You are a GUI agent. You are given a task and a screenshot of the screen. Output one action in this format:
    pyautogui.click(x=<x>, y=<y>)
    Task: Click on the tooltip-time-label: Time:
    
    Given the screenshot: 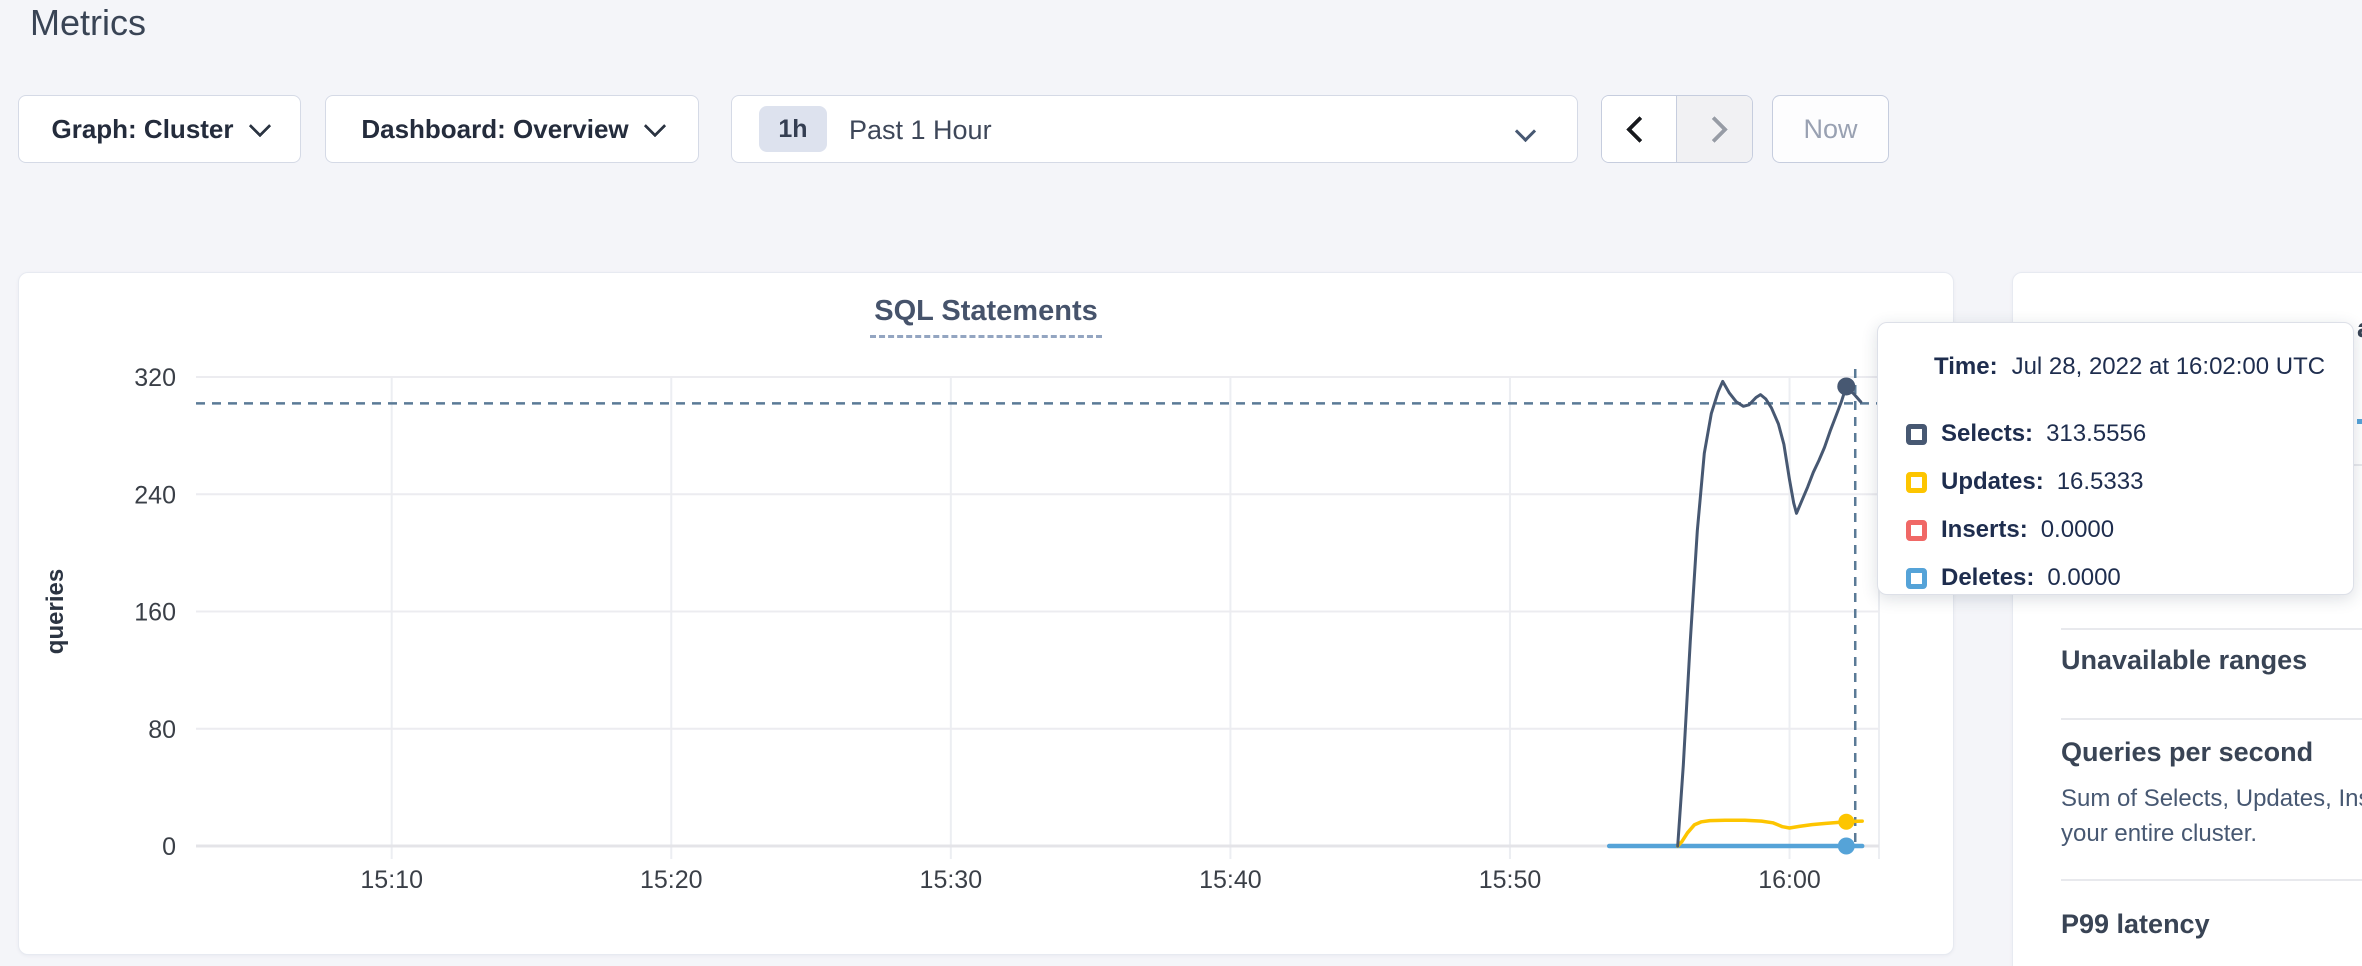 What is the action you would take?
    pyautogui.click(x=1966, y=366)
    